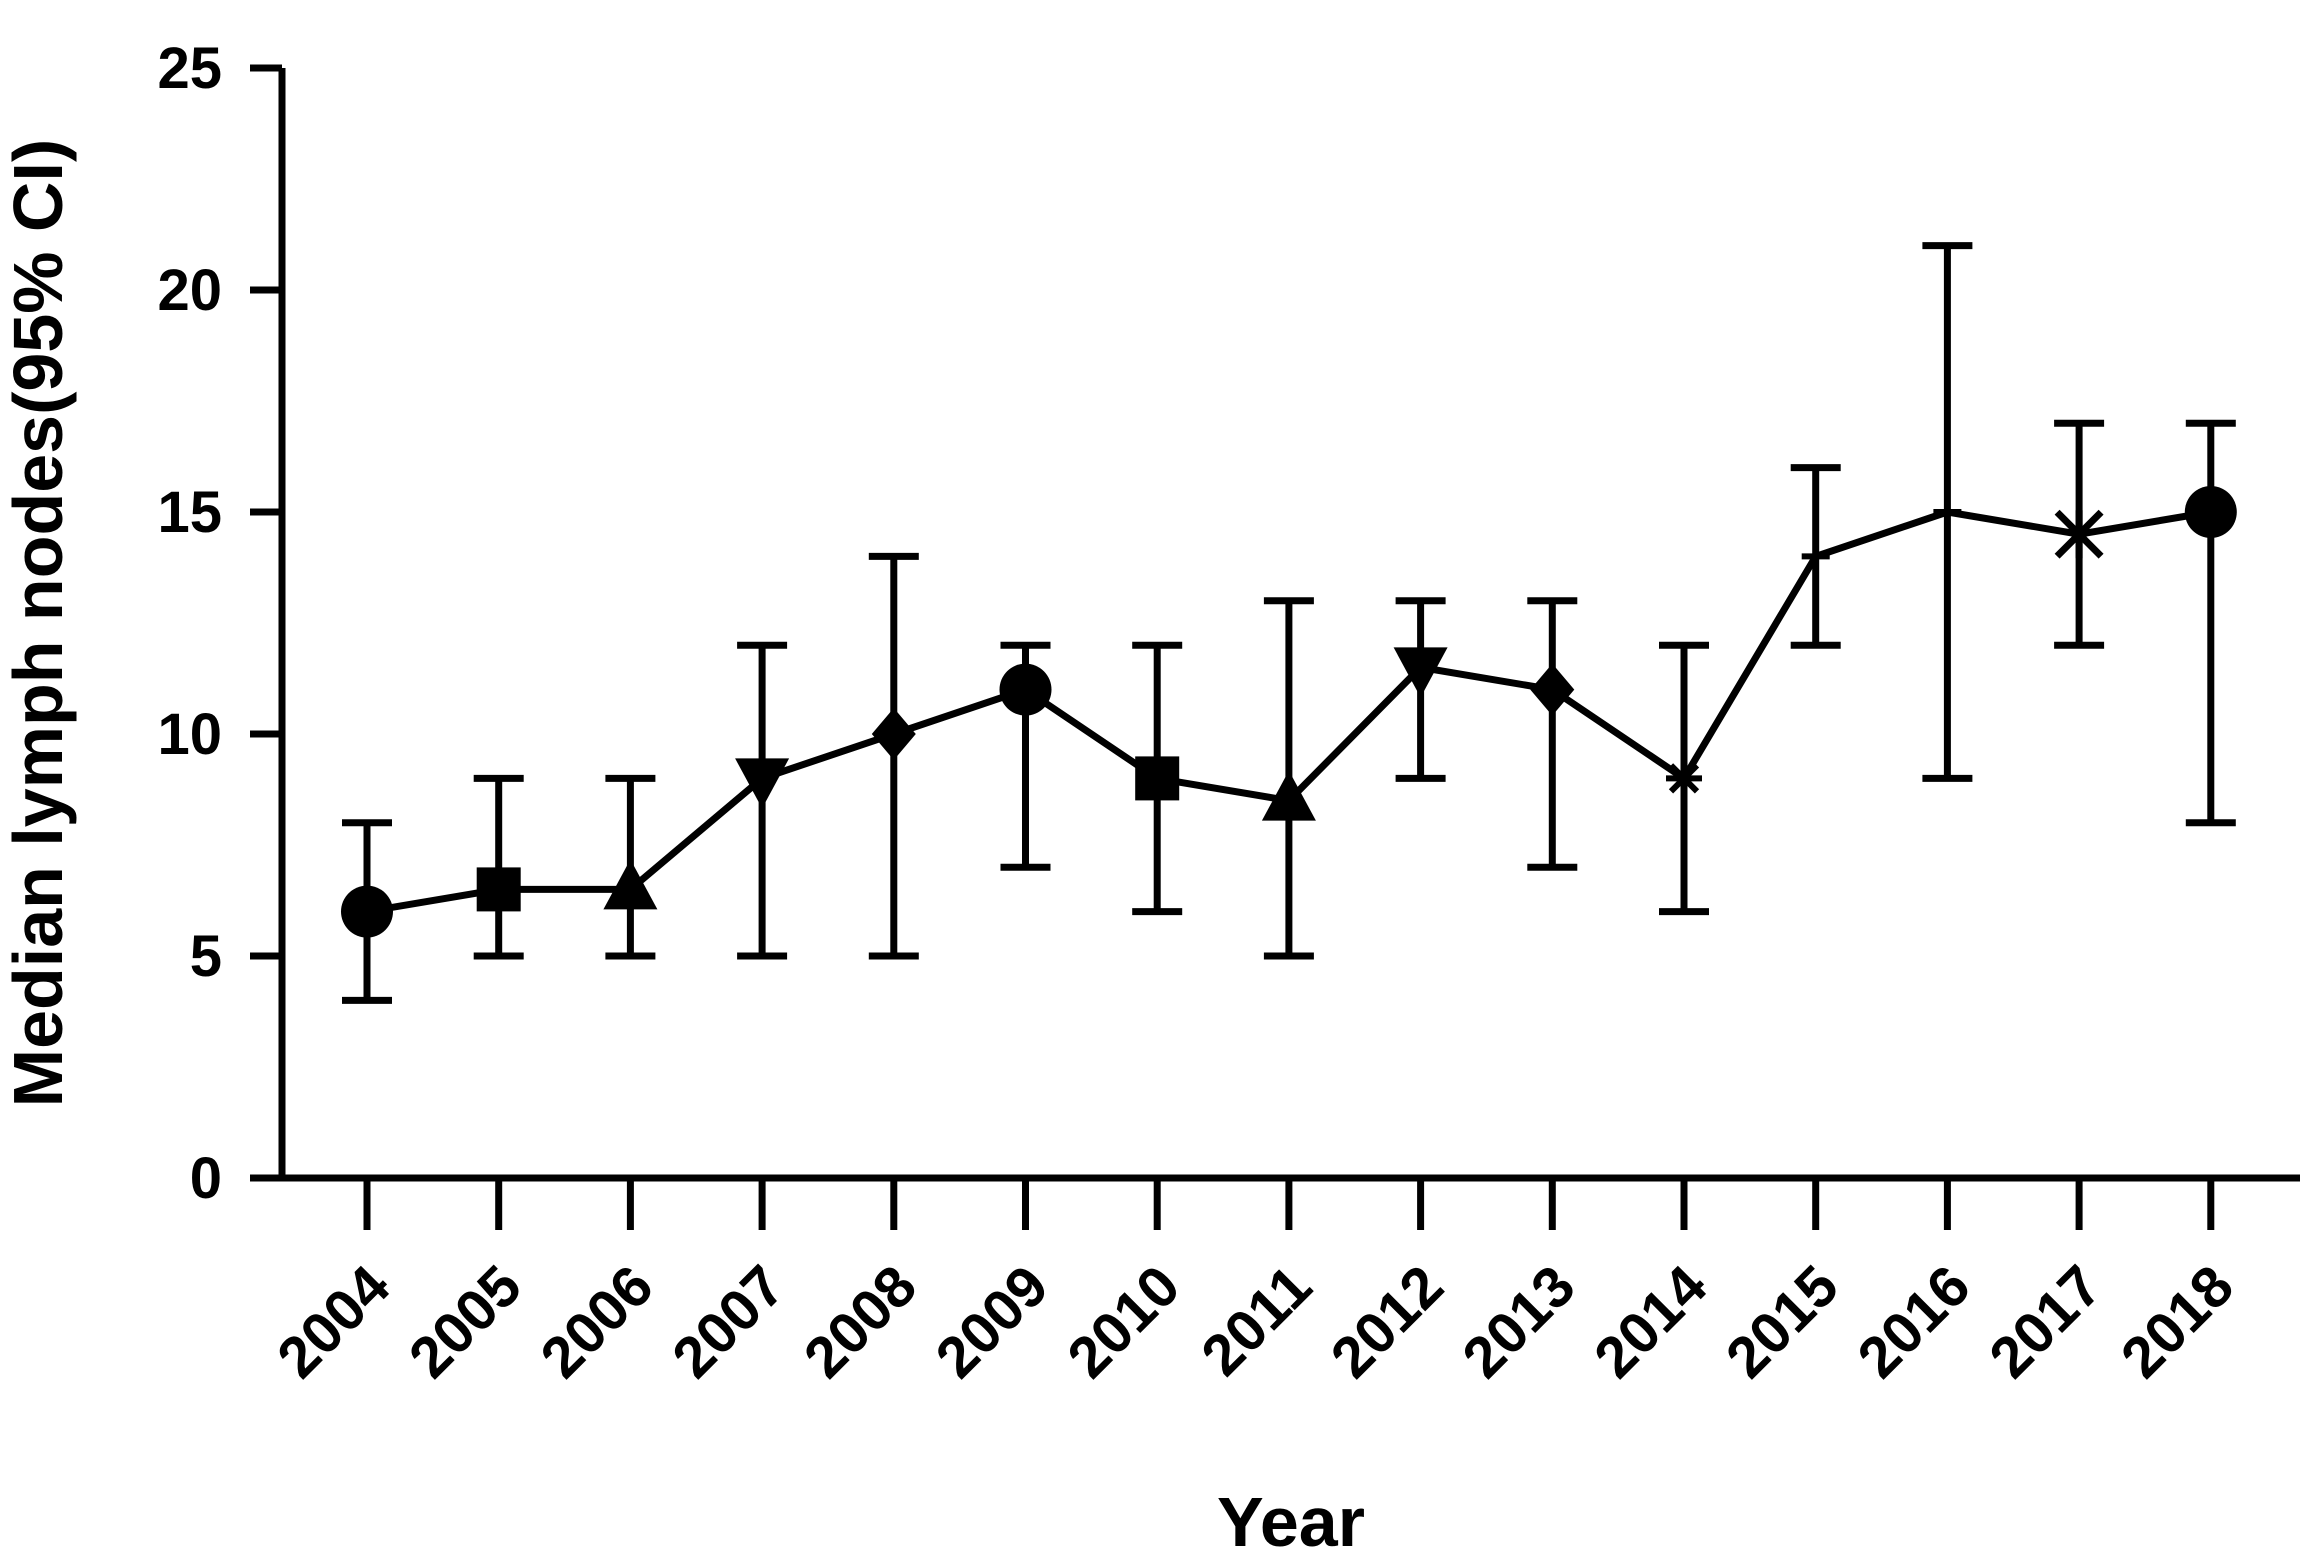 This screenshot has width=2303, height=1559. What do you see at coordinates (219, 623) in the screenshot?
I see `y-ticks: 0 5 10 15 20 25` at bounding box center [219, 623].